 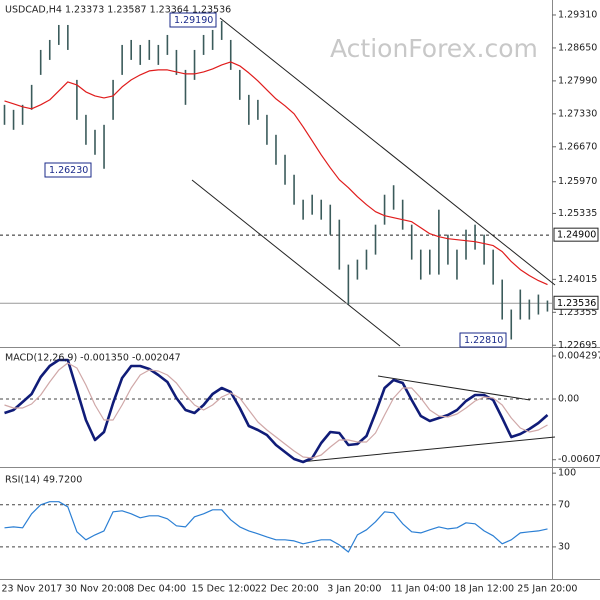 I want to click on y-tick-label: 1.23355, so click(x=577, y=312).